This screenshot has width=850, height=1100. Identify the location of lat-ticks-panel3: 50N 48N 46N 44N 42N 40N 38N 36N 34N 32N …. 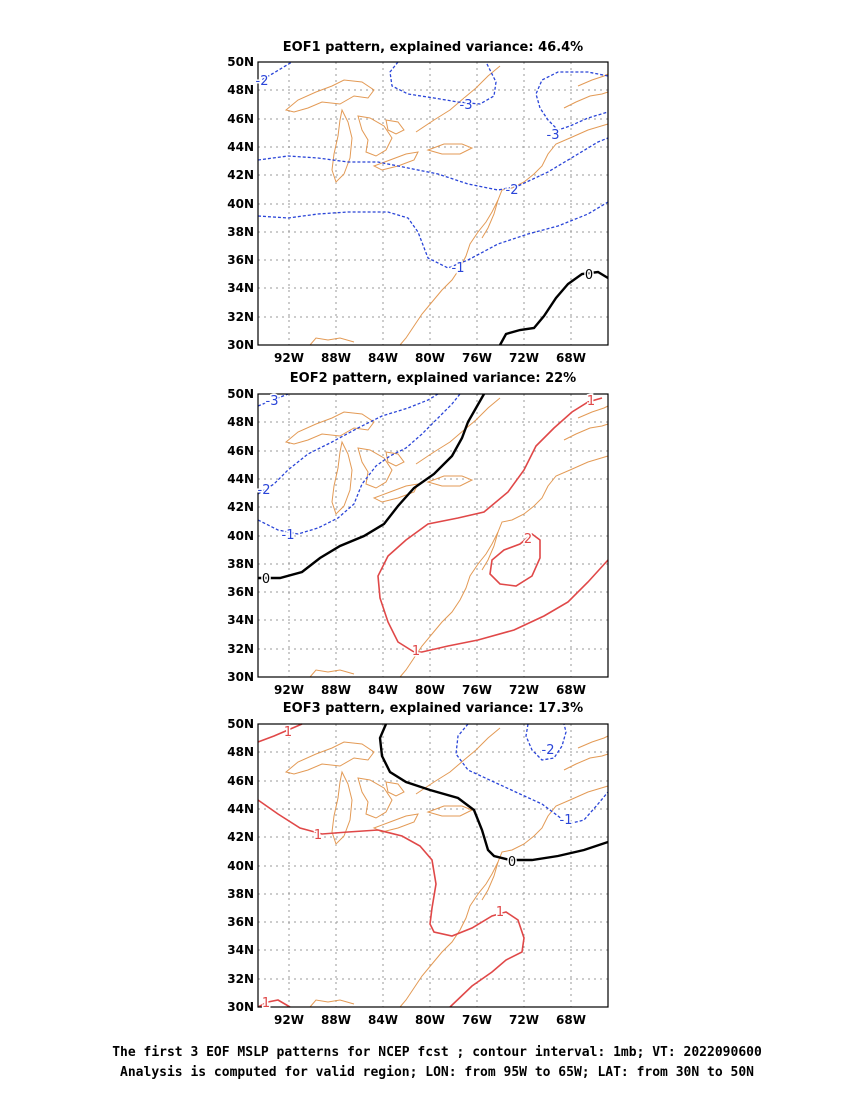
(240, 865).